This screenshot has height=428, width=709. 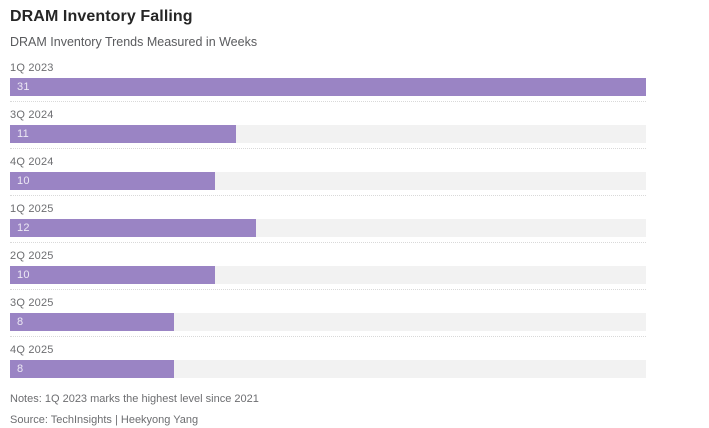 What do you see at coordinates (32, 68) in the screenshot?
I see `category-label: 1Q 2023` at bounding box center [32, 68].